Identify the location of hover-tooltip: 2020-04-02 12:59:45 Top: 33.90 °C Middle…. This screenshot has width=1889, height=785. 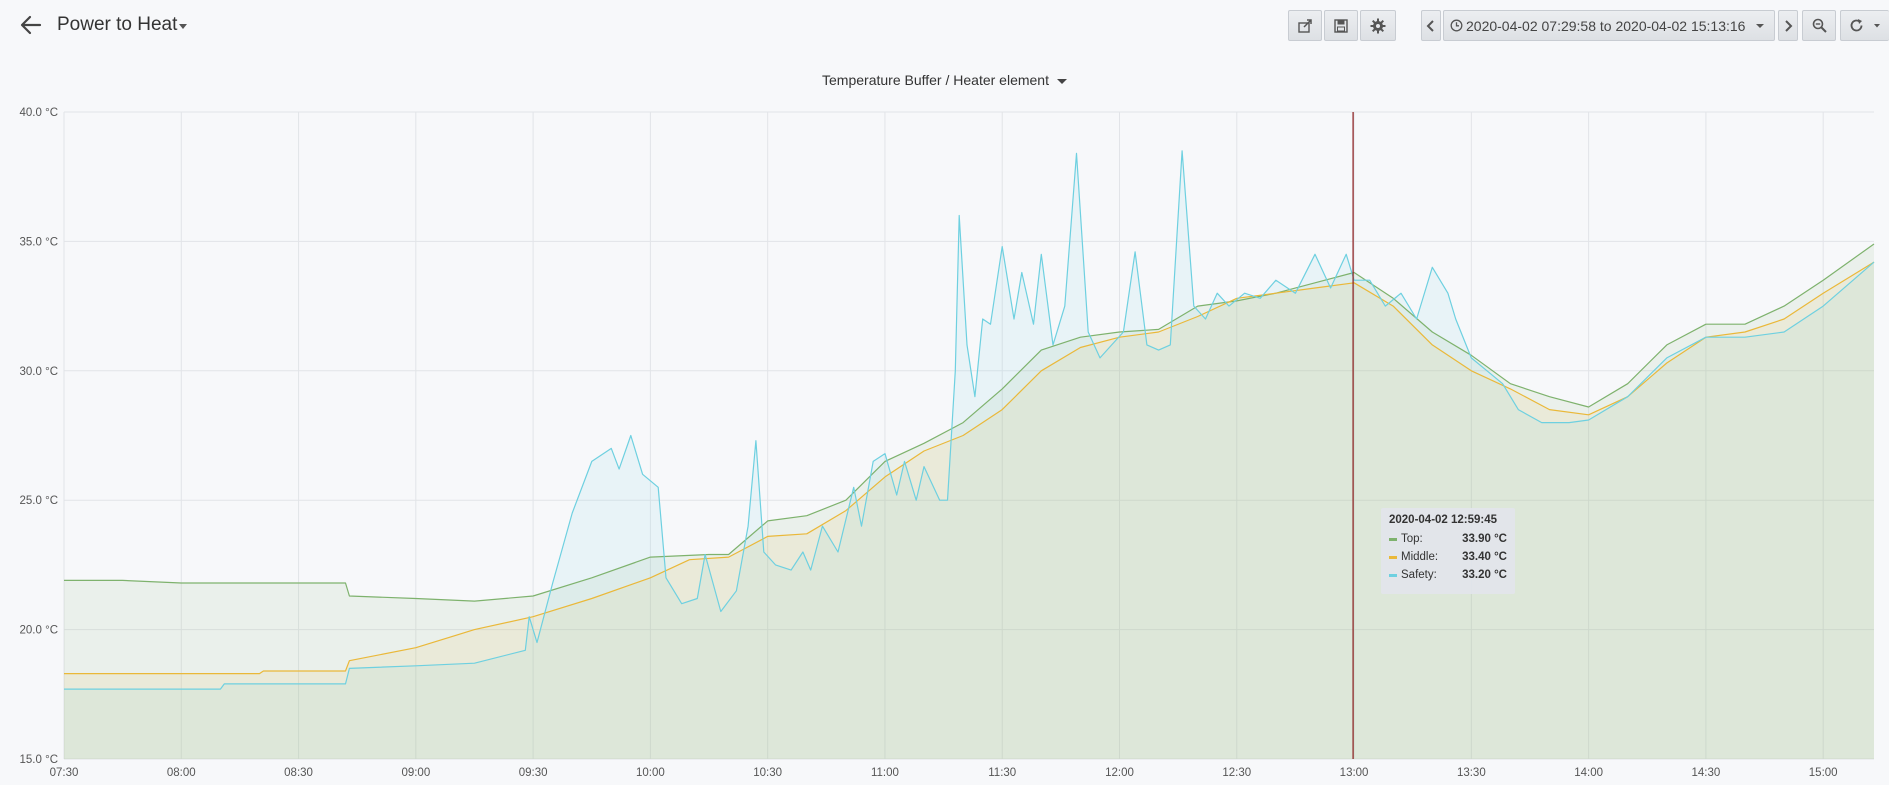
(1448, 551).